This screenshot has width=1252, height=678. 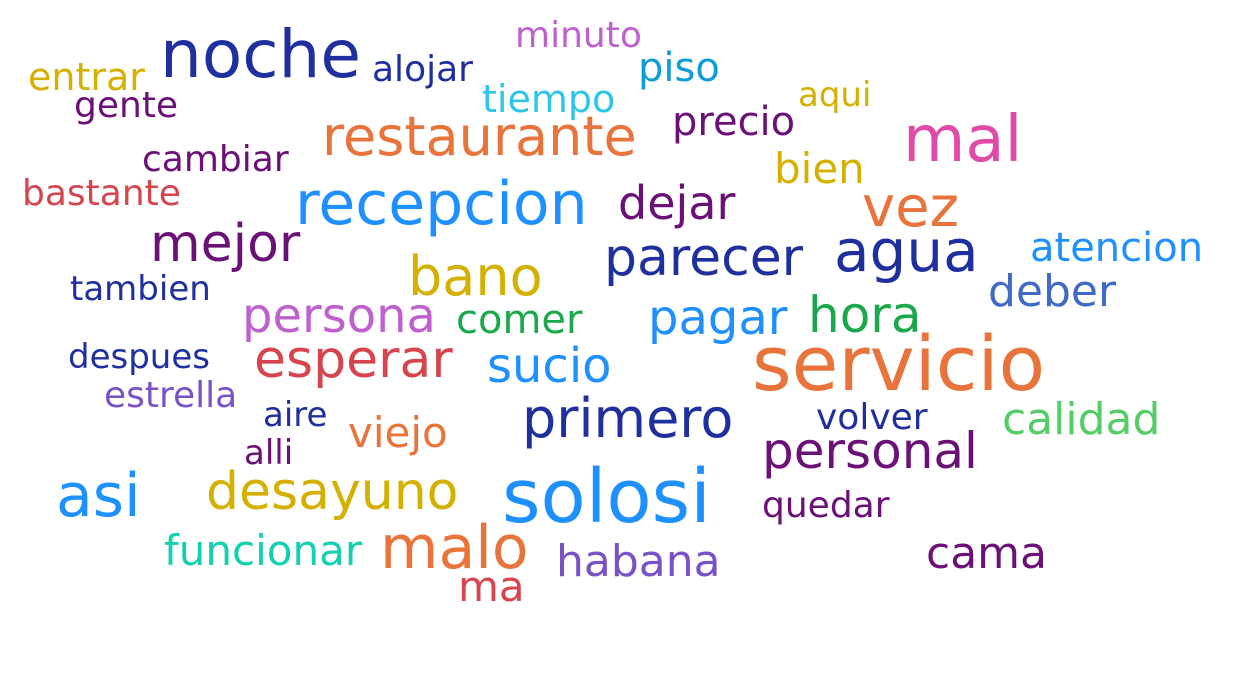 What do you see at coordinates (1081, 419) in the screenshot?
I see `word-calidad: calidad` at bounding box center [1081, 419].